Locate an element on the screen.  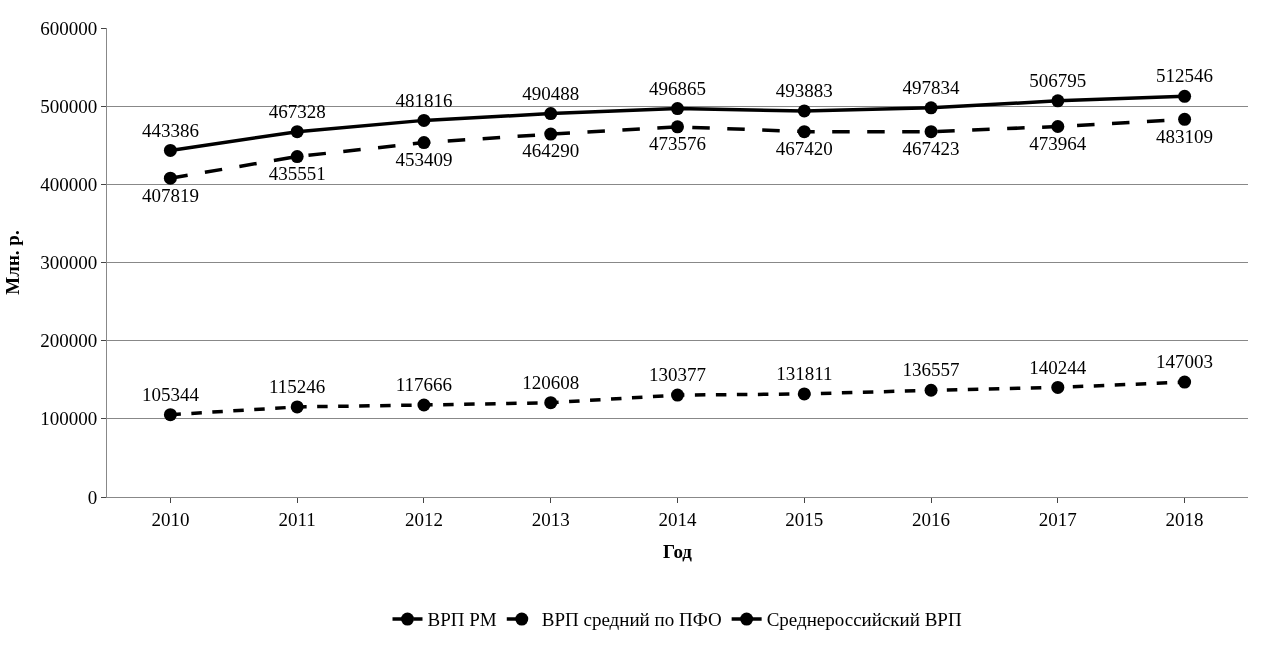
y-tick-label: 200000 is located at coordinates (69, 341).